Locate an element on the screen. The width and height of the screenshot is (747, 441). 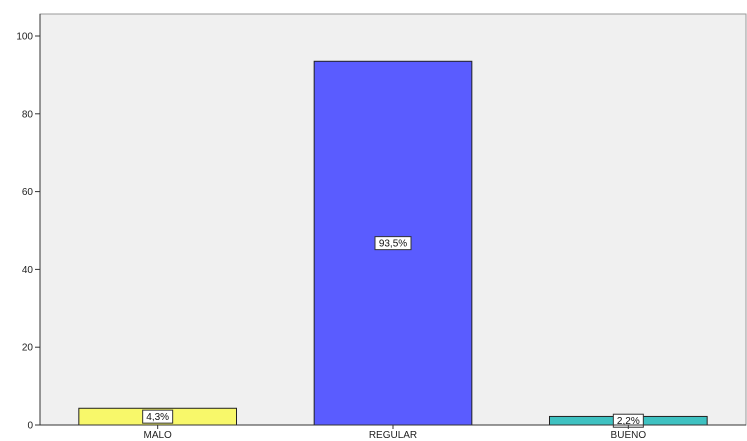
x-tick-label: MALO is located at coordinates (157, 435).